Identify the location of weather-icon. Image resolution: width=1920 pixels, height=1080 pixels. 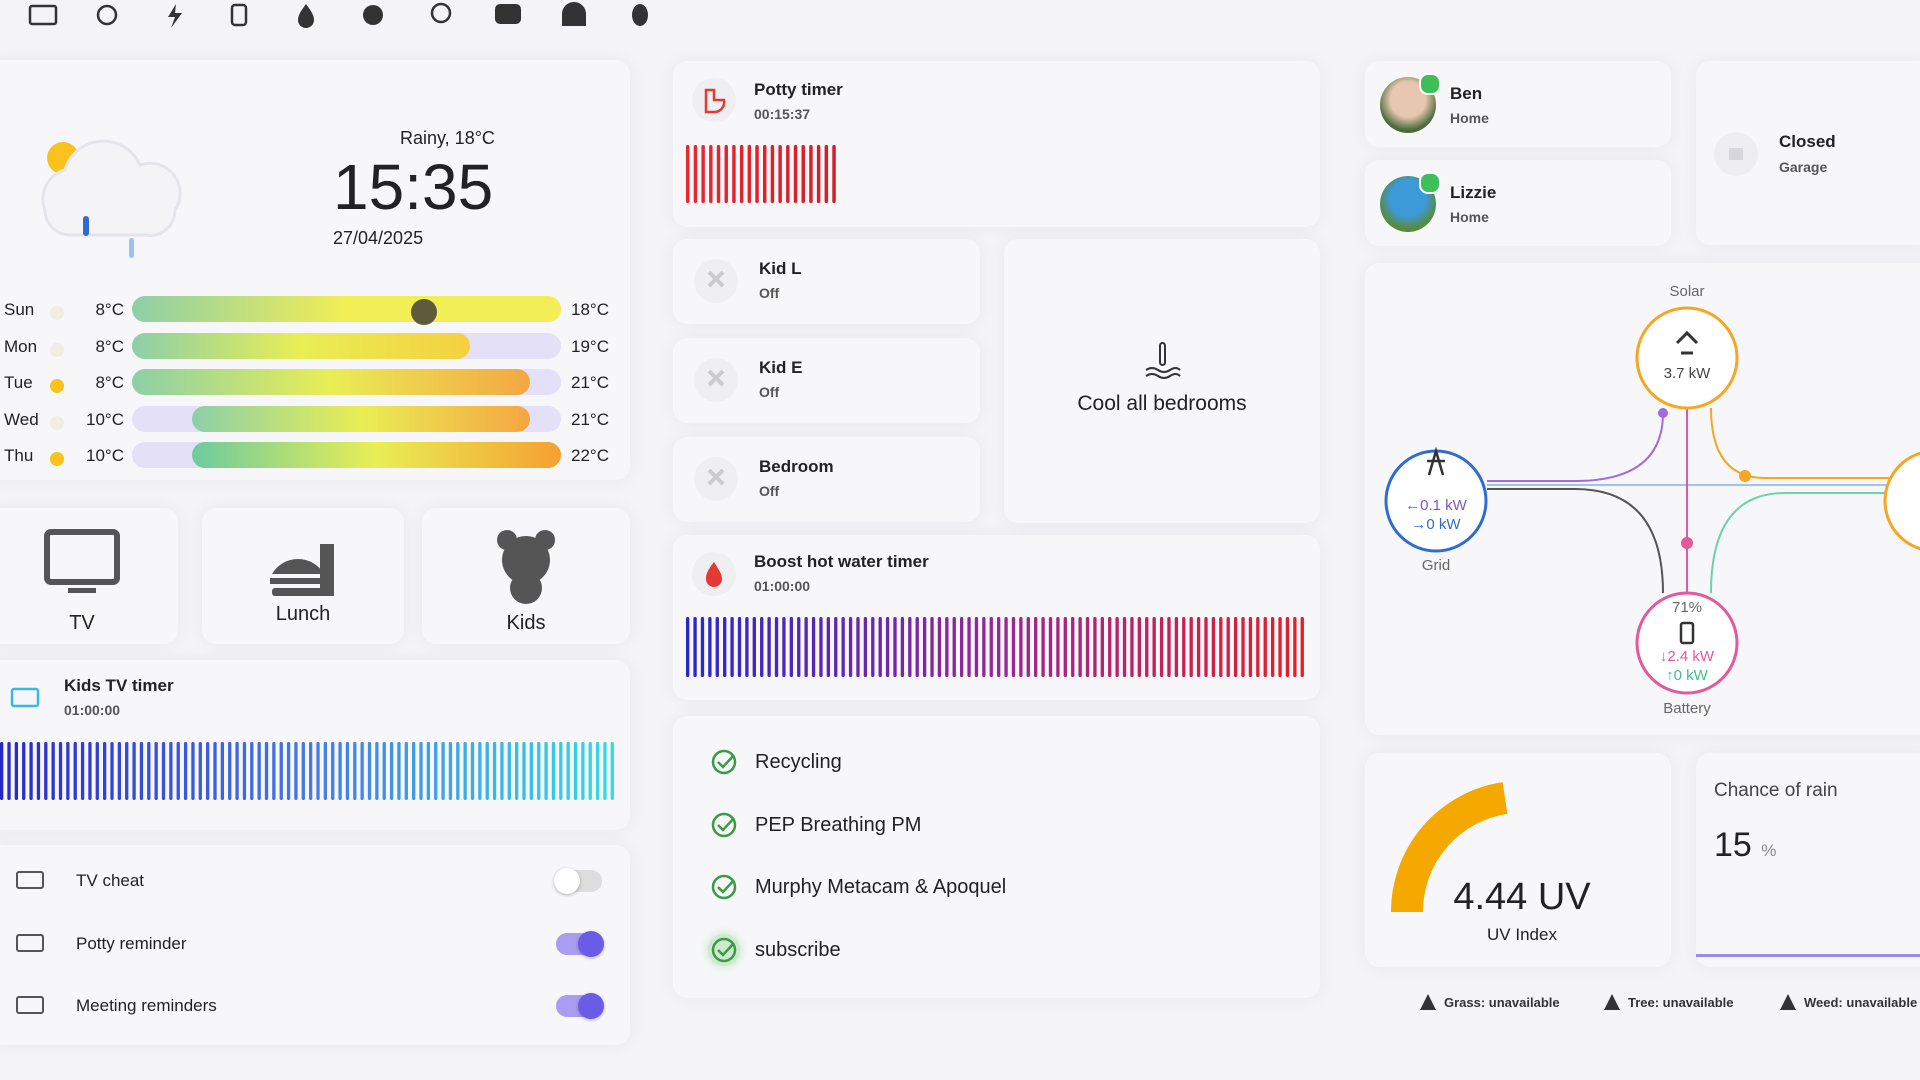
(111, 198).